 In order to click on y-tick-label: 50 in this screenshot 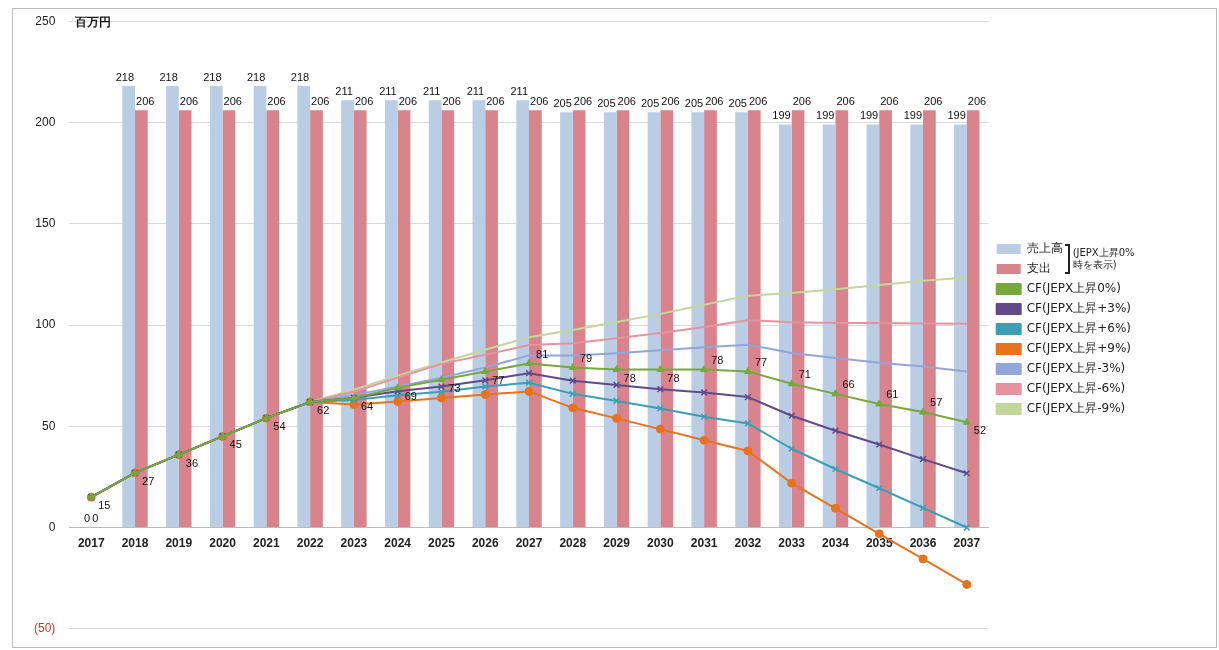, I will do `click(48, 425)`.